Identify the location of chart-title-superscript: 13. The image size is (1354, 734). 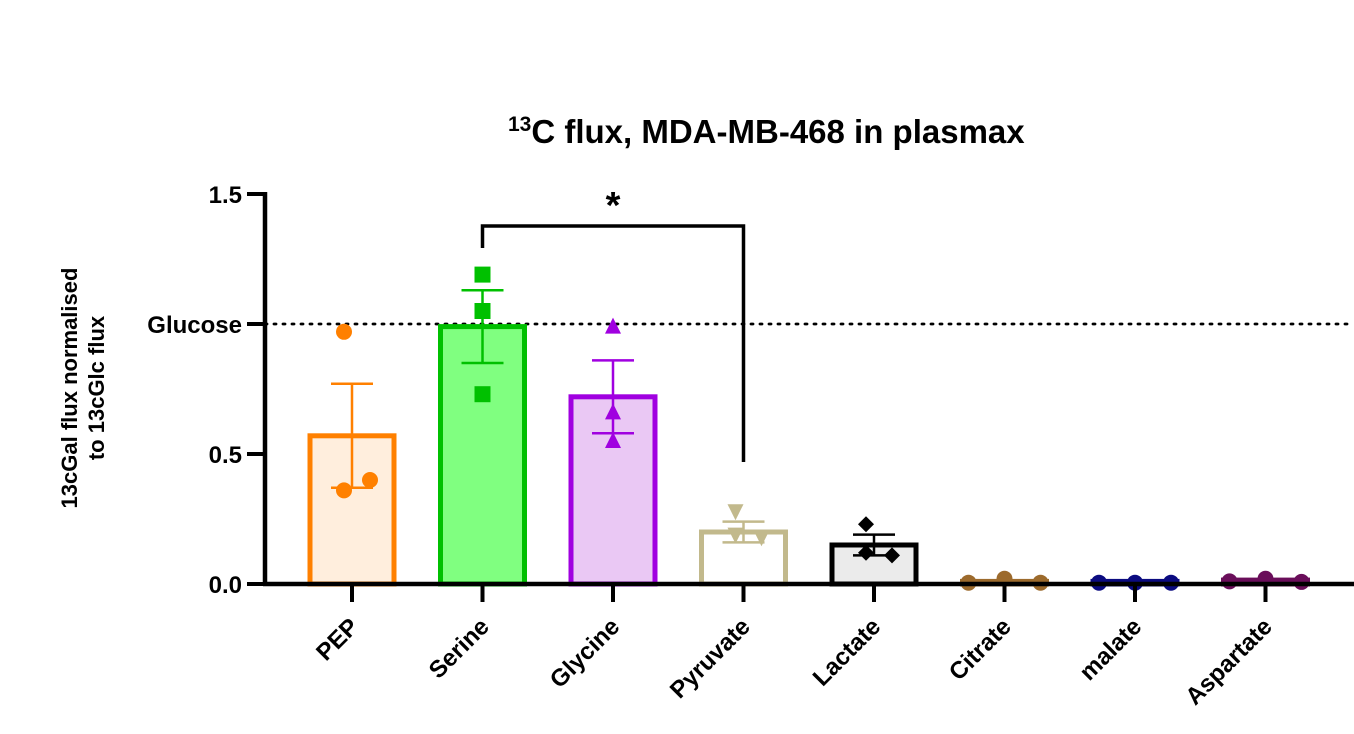
(519, 124).